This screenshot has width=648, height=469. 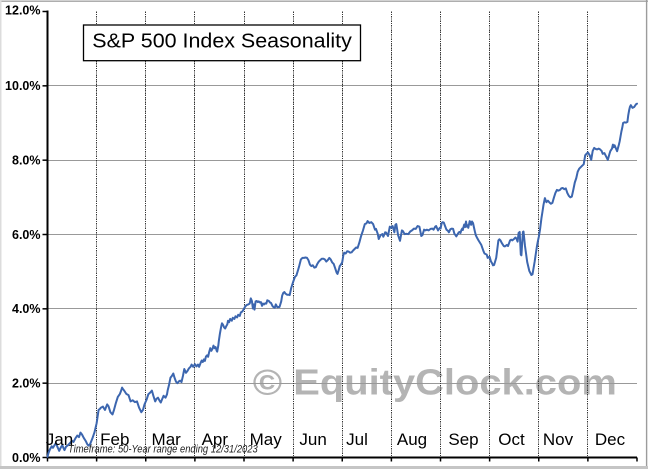 I want to click on svg-text: Apr, so click(x=215, y=439).